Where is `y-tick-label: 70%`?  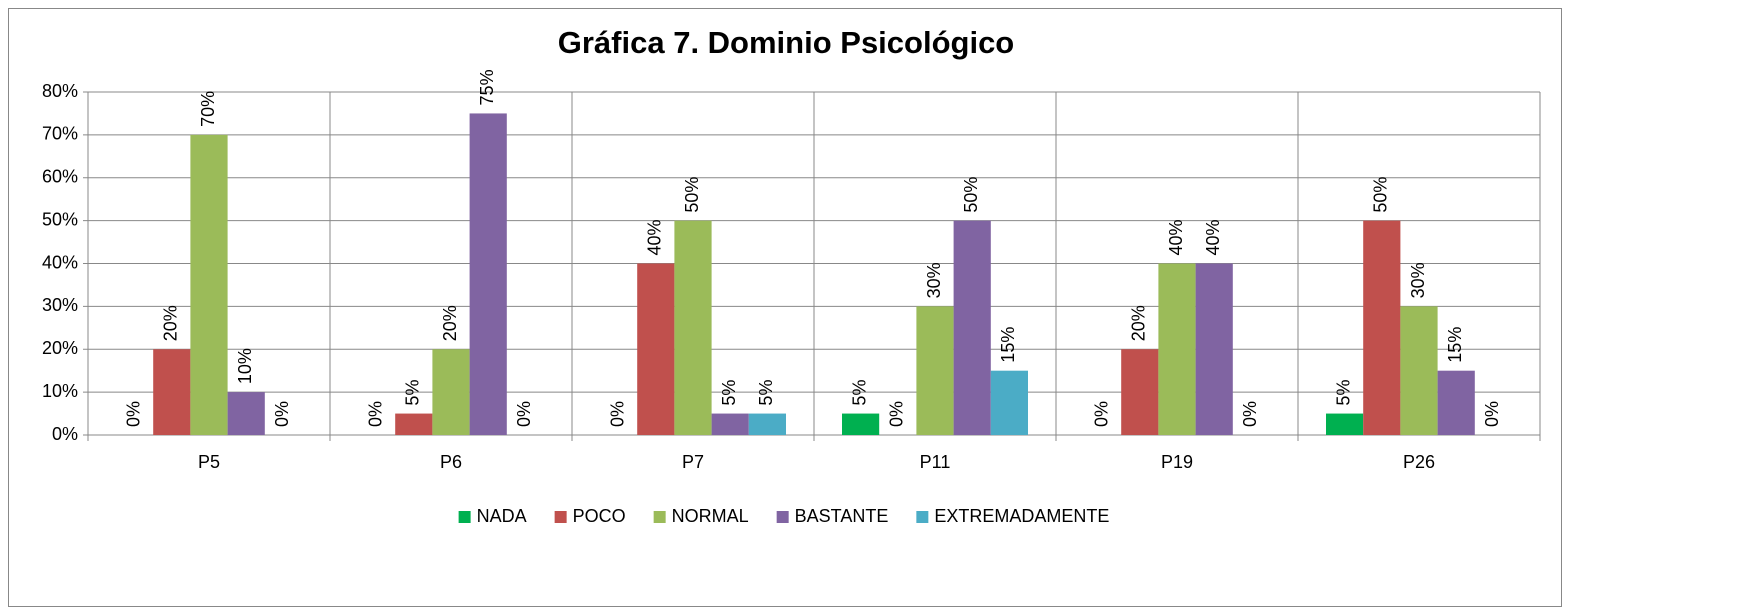
y-tick-label: 70% is located at coordinates (60, 134).